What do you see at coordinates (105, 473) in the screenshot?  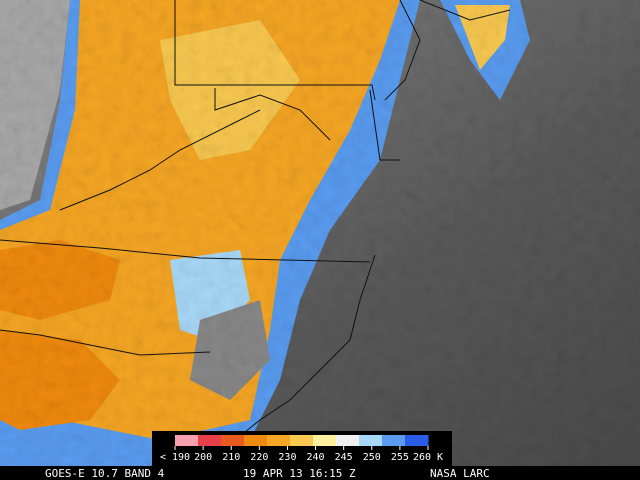 I see `footer-satellite: GOES-E 10.7 BAND 4` at bounding box center [105, 473].